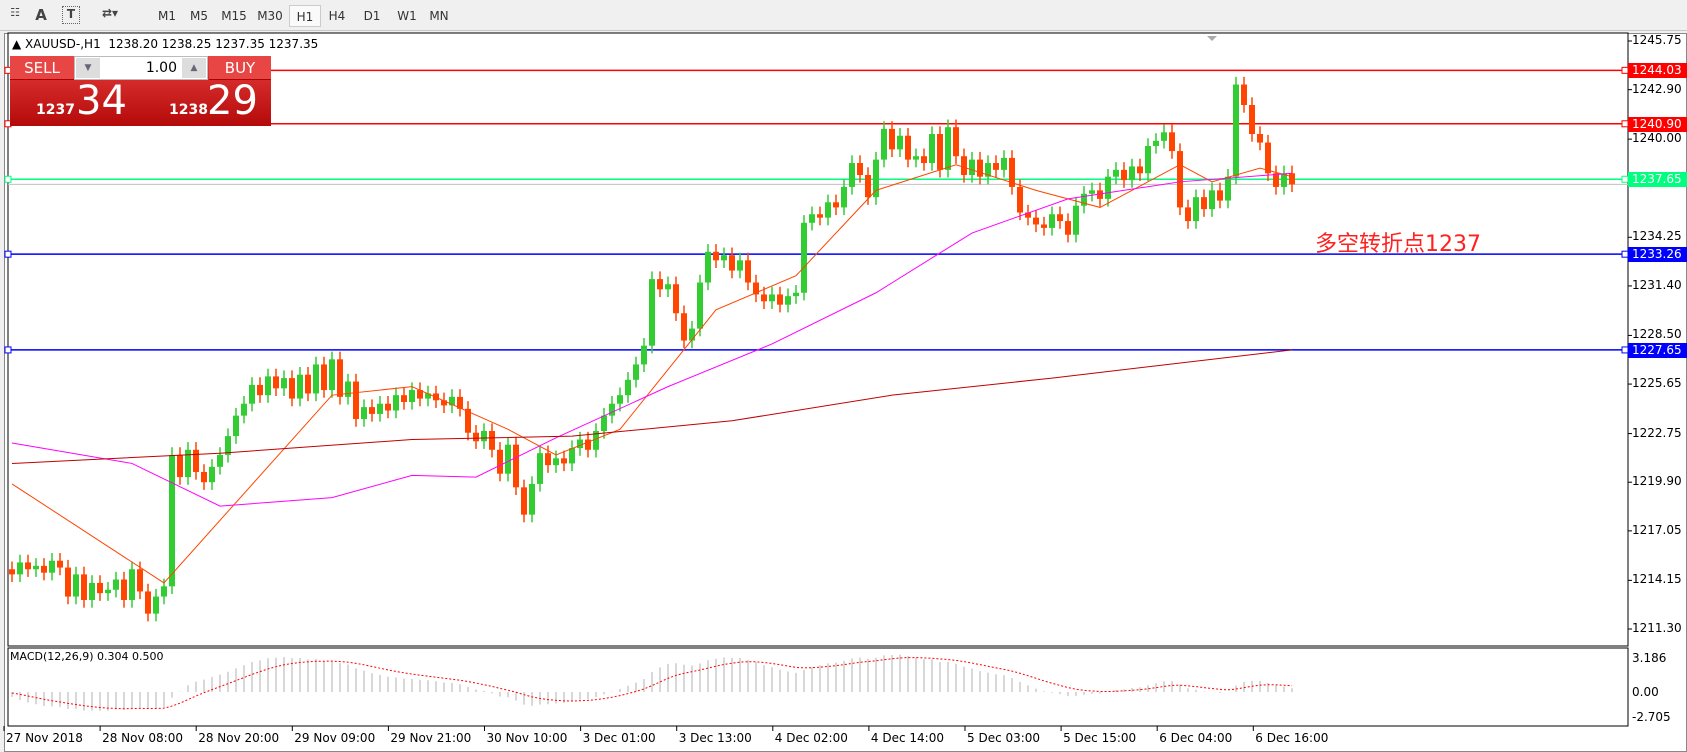  What do you see at coordinates (305, 16) in the screenshot?
I see `timeframe-h1: H1` at bounding box center [305, 16].